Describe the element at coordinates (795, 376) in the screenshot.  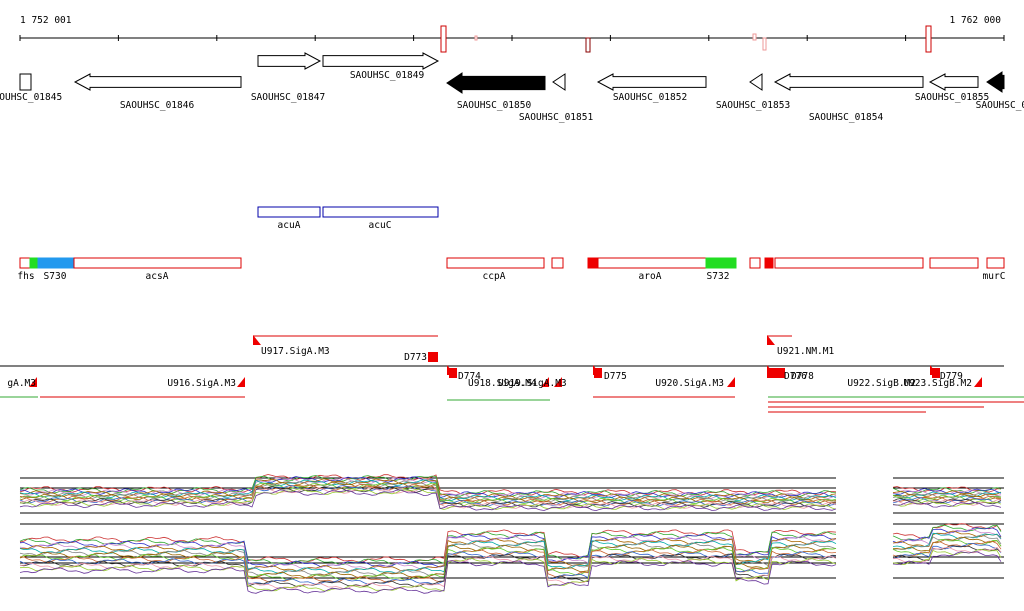
I see `tu-label: D776` at that location.